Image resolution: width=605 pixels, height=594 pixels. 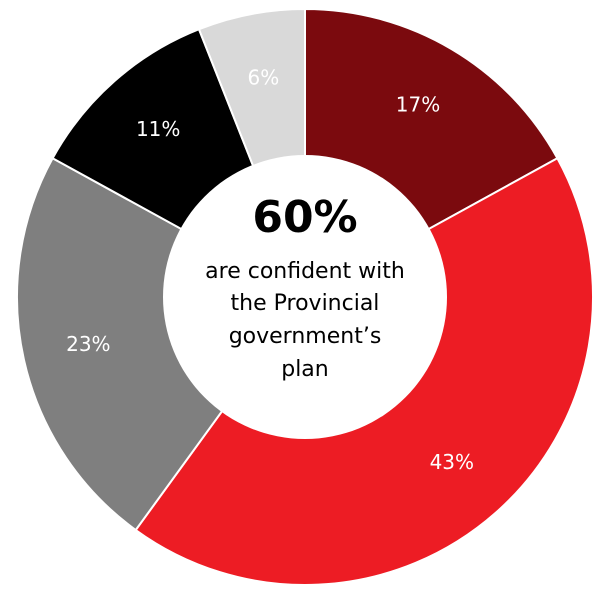 I want to click on slice-label-4: 6%, so click(x=264, y=77).